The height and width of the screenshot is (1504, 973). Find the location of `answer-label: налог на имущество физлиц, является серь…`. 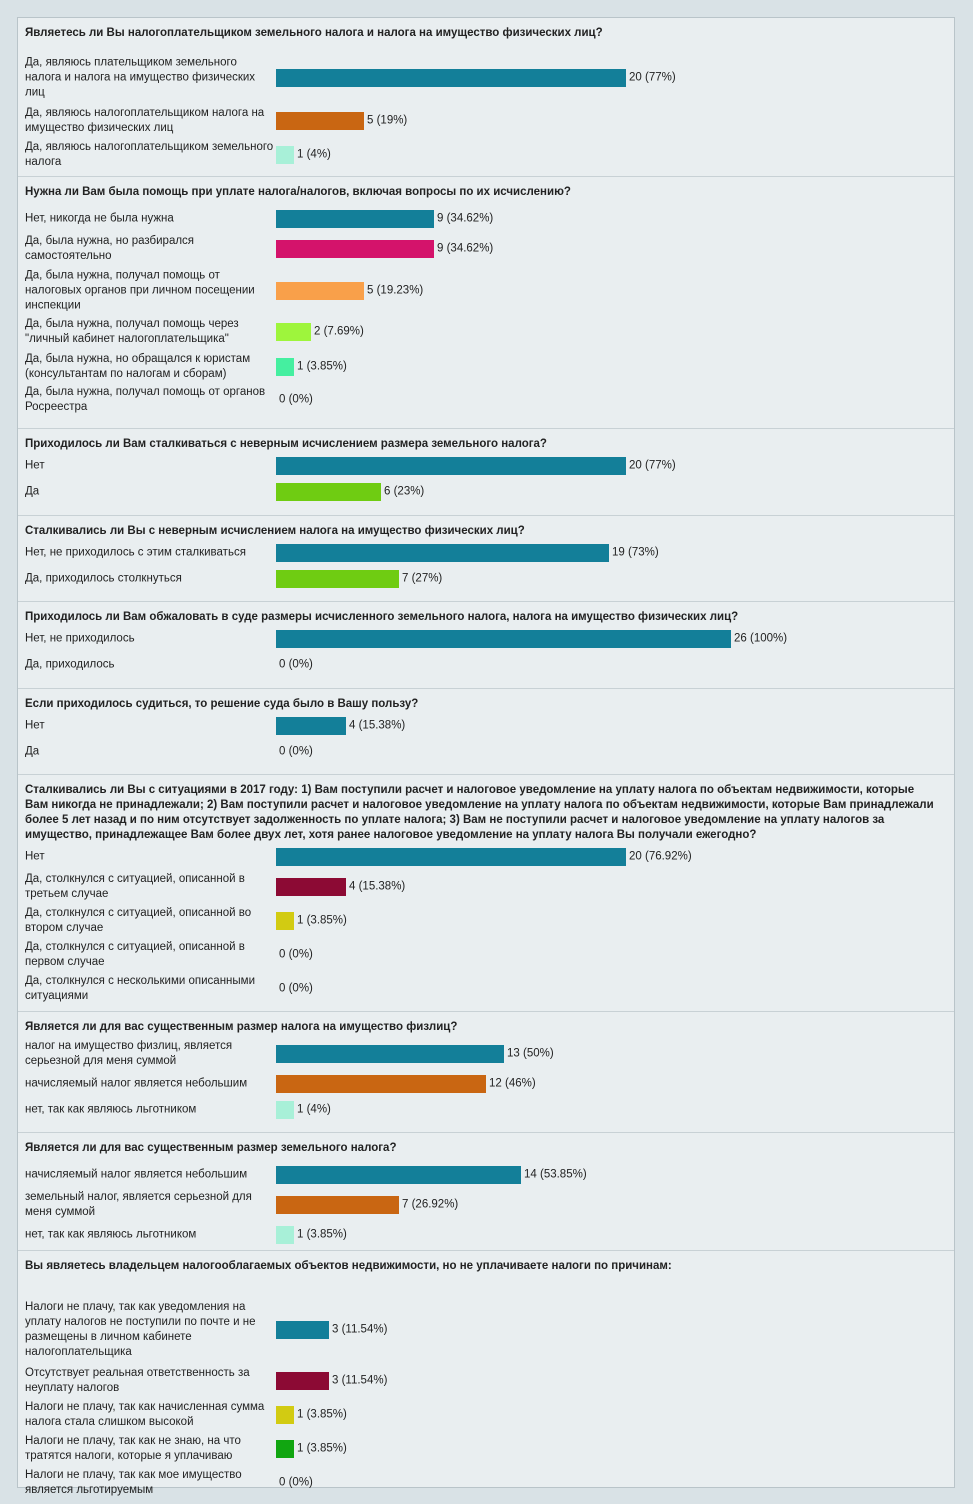

answer-label: налог на имущество физлиц, является серь… is located at coordinates (129, 1053).